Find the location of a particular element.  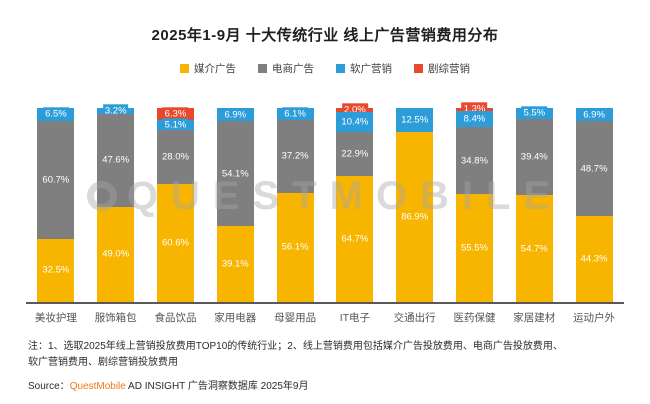

segment-value-label: 34.8% is located at coordinates (474, 160).